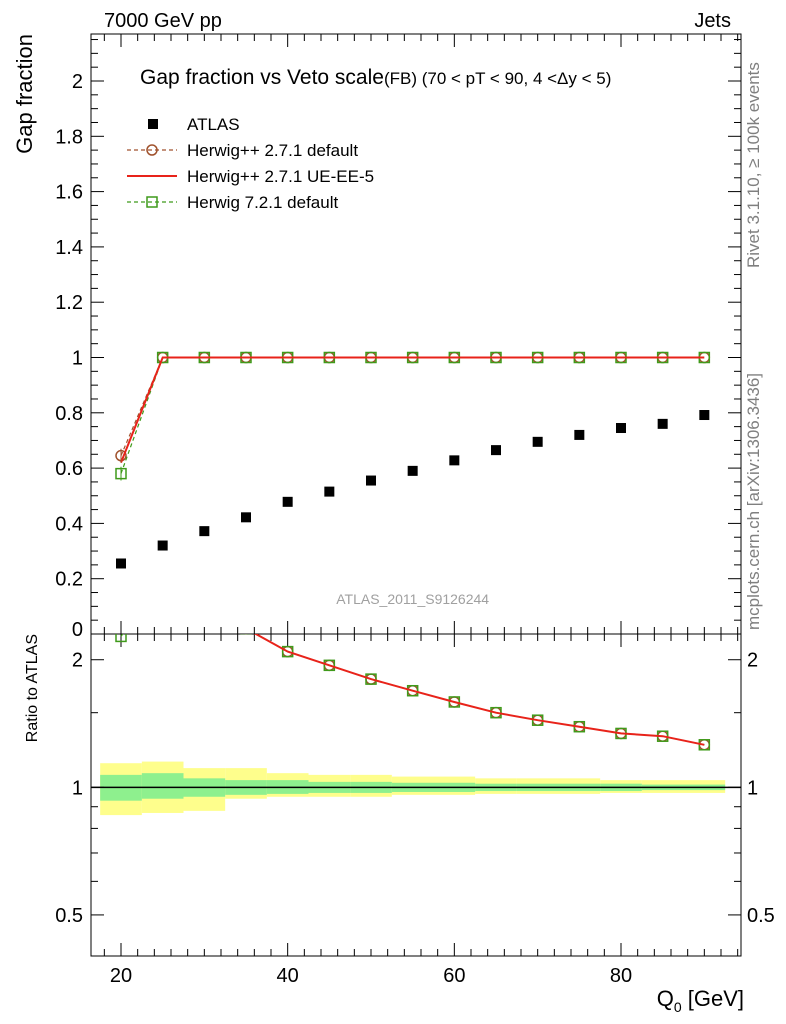 The image size is (786, 1024). I want to click on ratio-y-tick-label-left: 2, so click(77, 661).